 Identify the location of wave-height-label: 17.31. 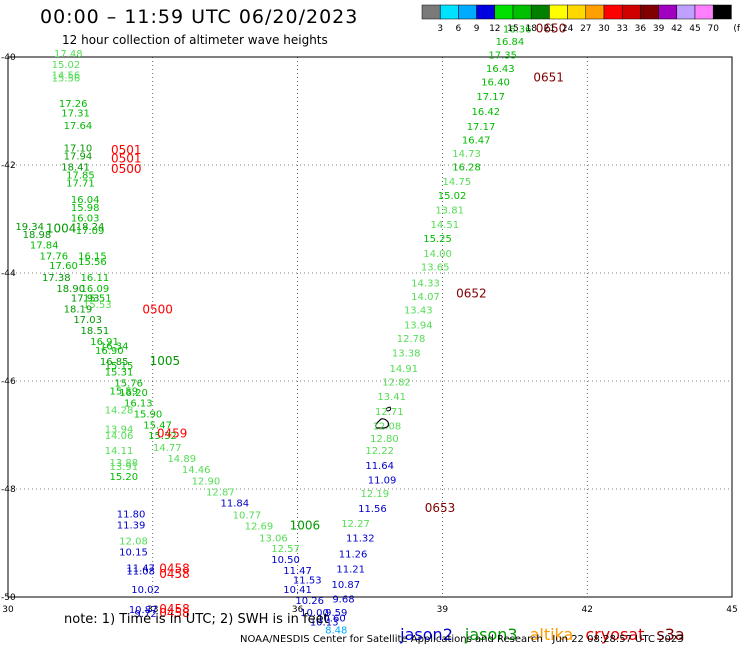
(75, 113).